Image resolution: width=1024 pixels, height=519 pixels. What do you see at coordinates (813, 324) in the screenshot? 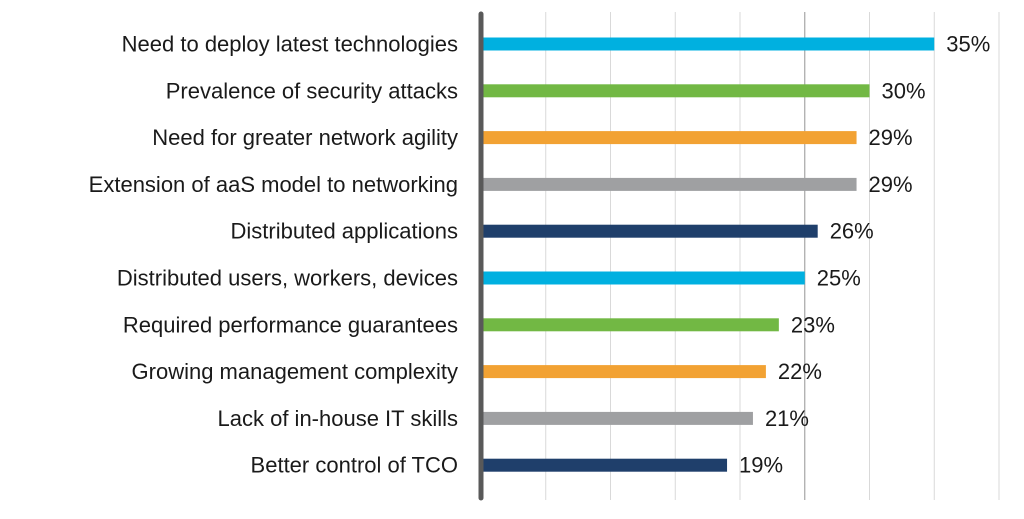
I see `value-label: 23%` at bounding box center [813, 324].